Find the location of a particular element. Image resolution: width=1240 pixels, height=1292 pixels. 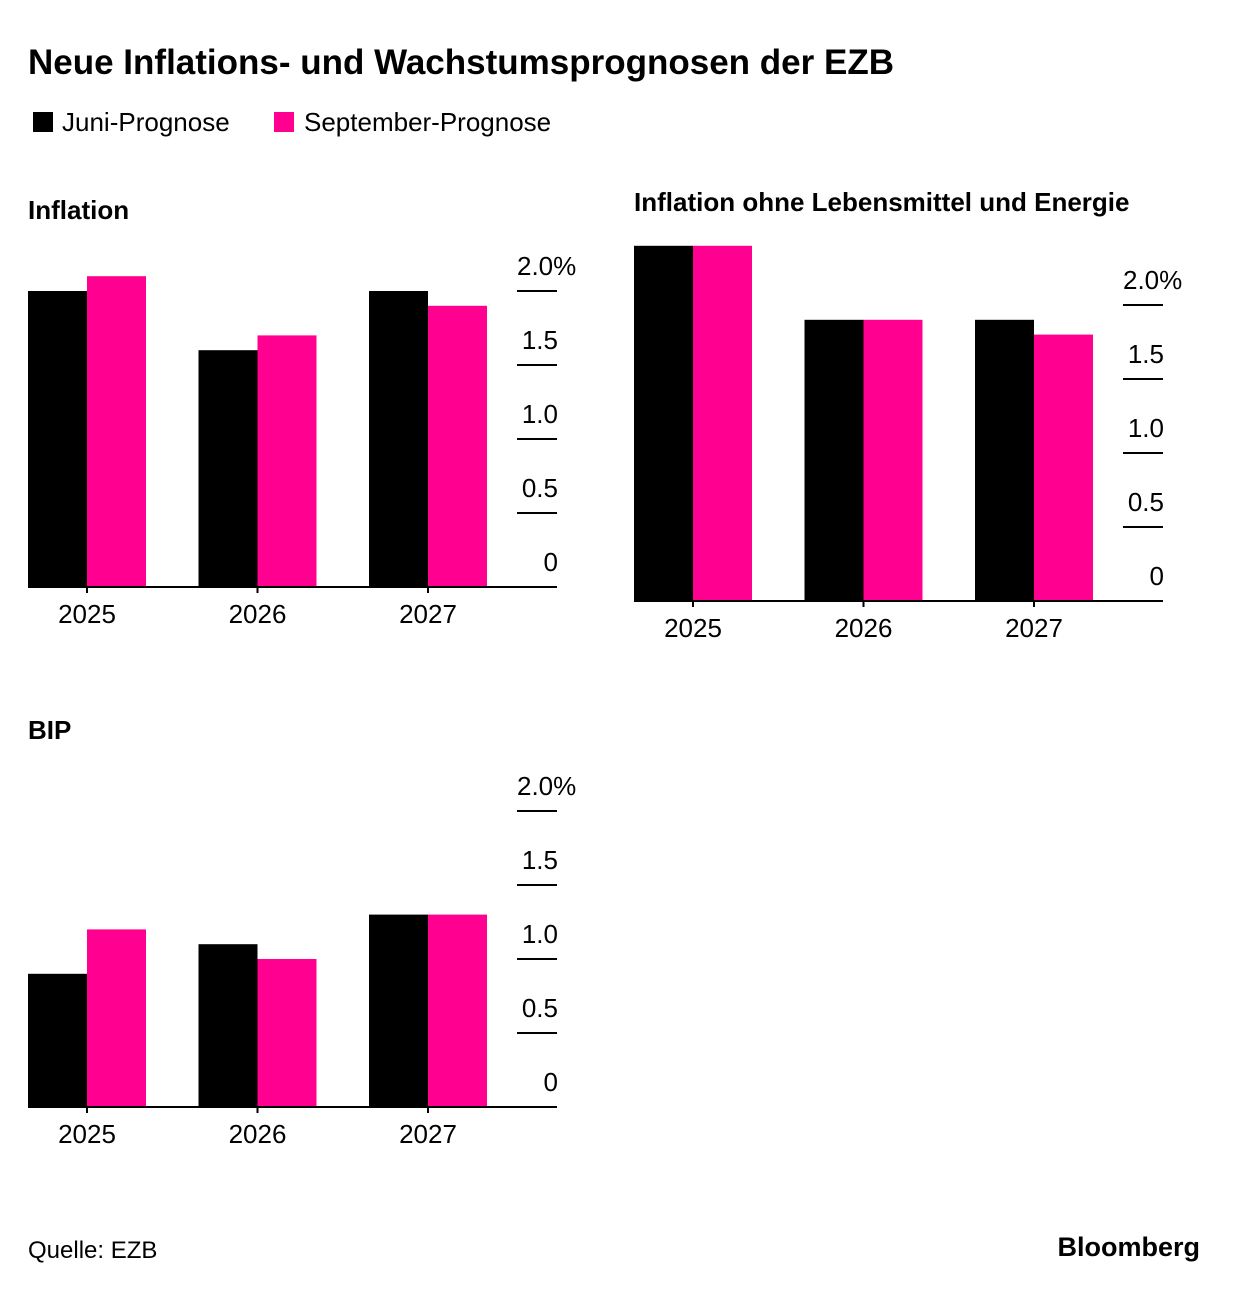

panel-title: Inflation is located at coordinates (78, 210).